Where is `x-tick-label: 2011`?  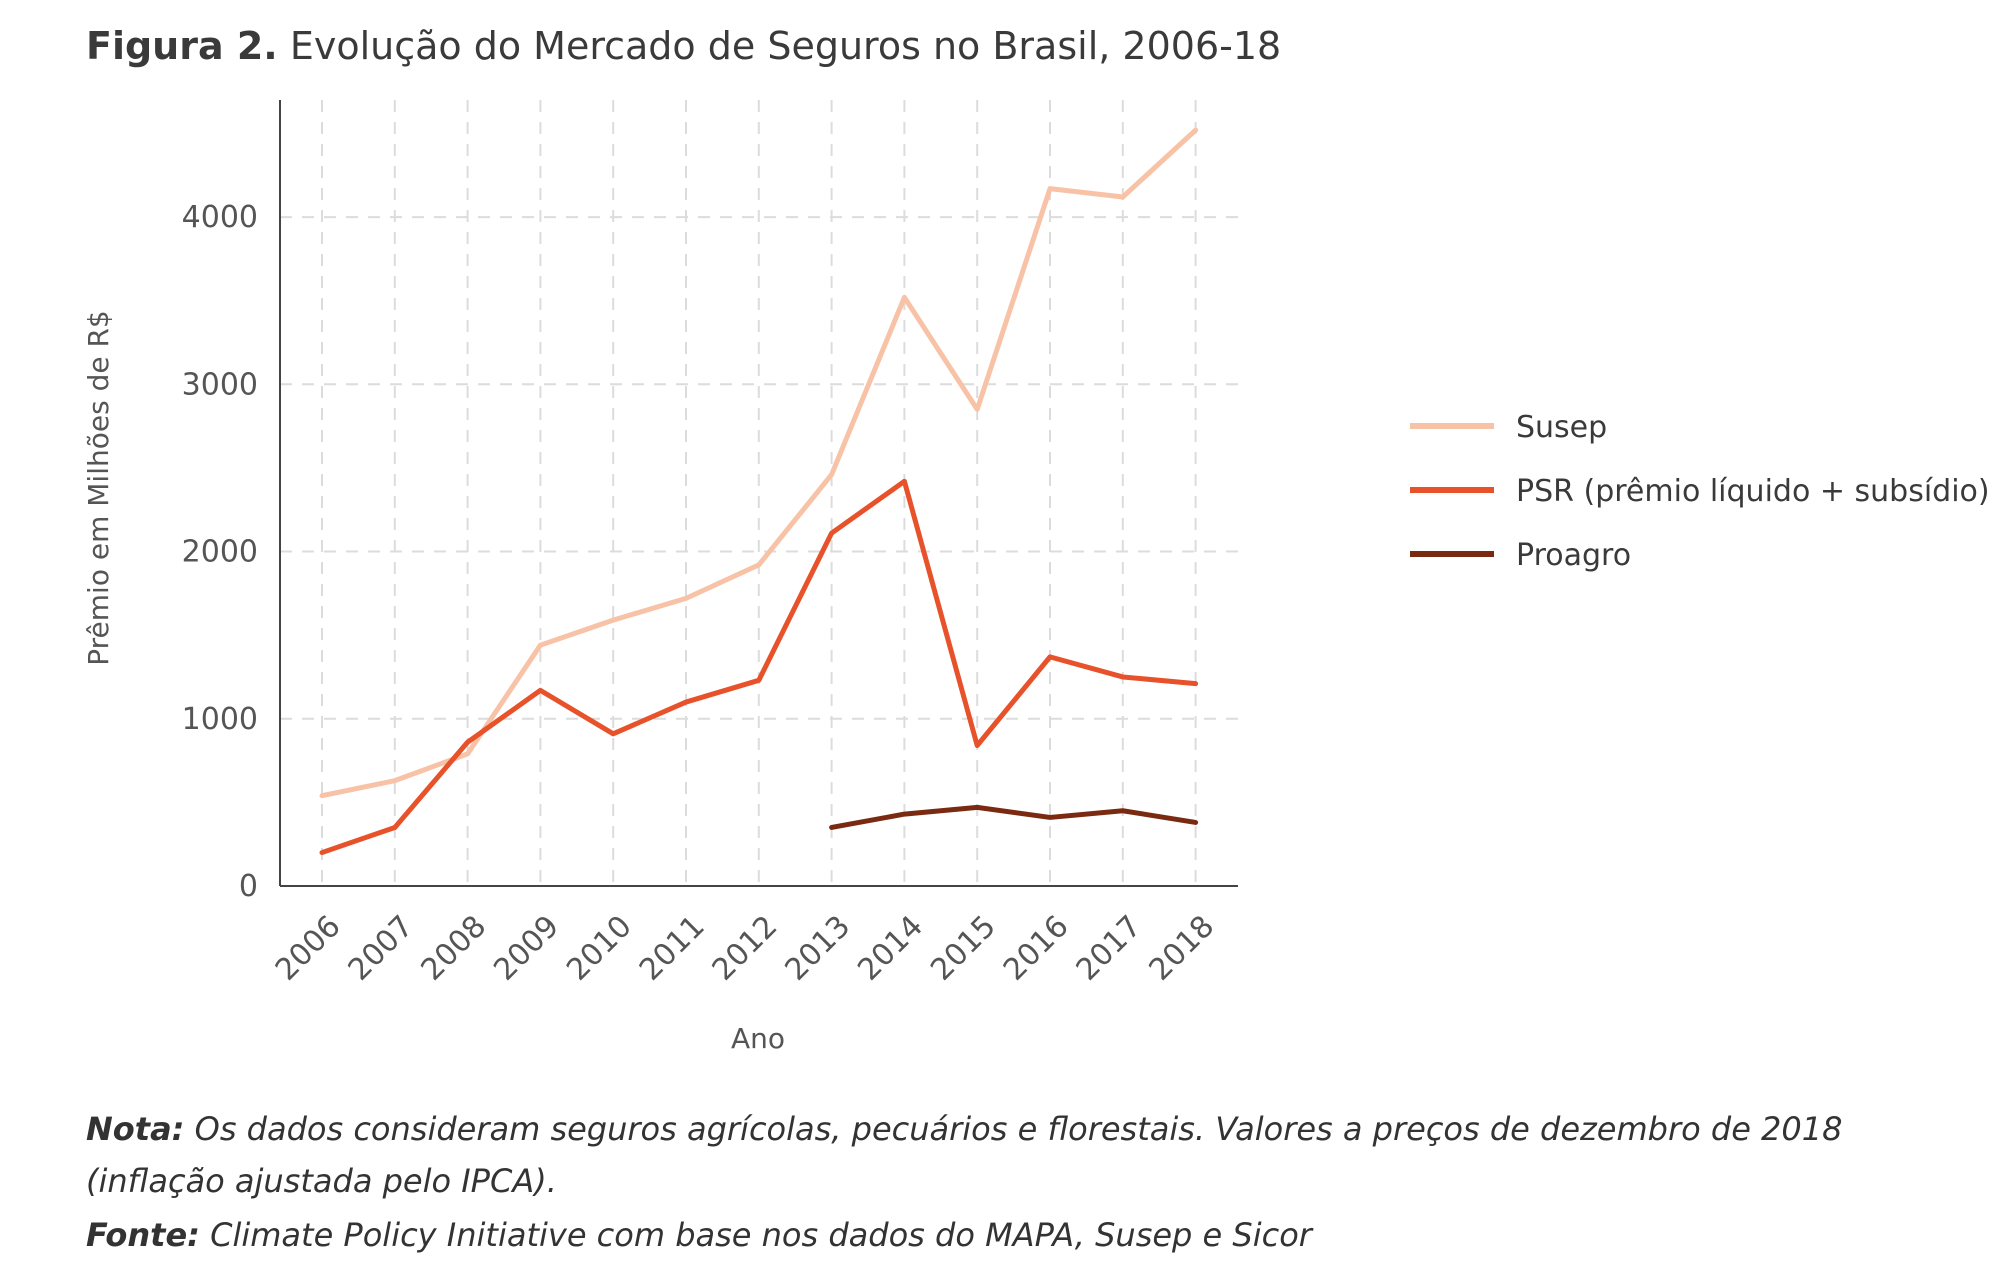 x-tick-label: 2011 is located at coordinates (672, 948).